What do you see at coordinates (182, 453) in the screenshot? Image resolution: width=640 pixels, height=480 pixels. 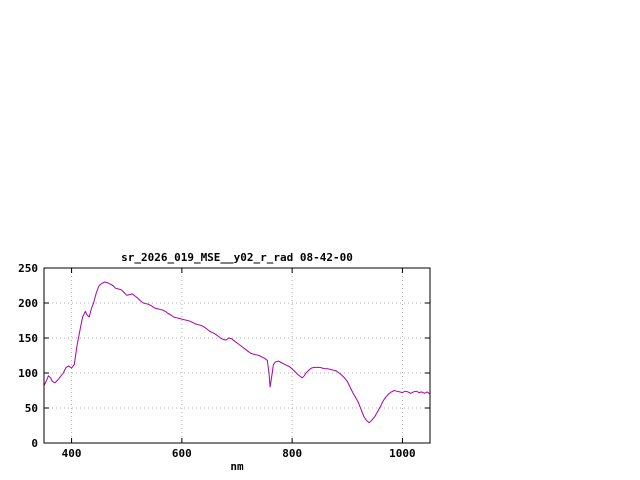 I see `x-tick-label: 600` at bounding box center [182, 453].